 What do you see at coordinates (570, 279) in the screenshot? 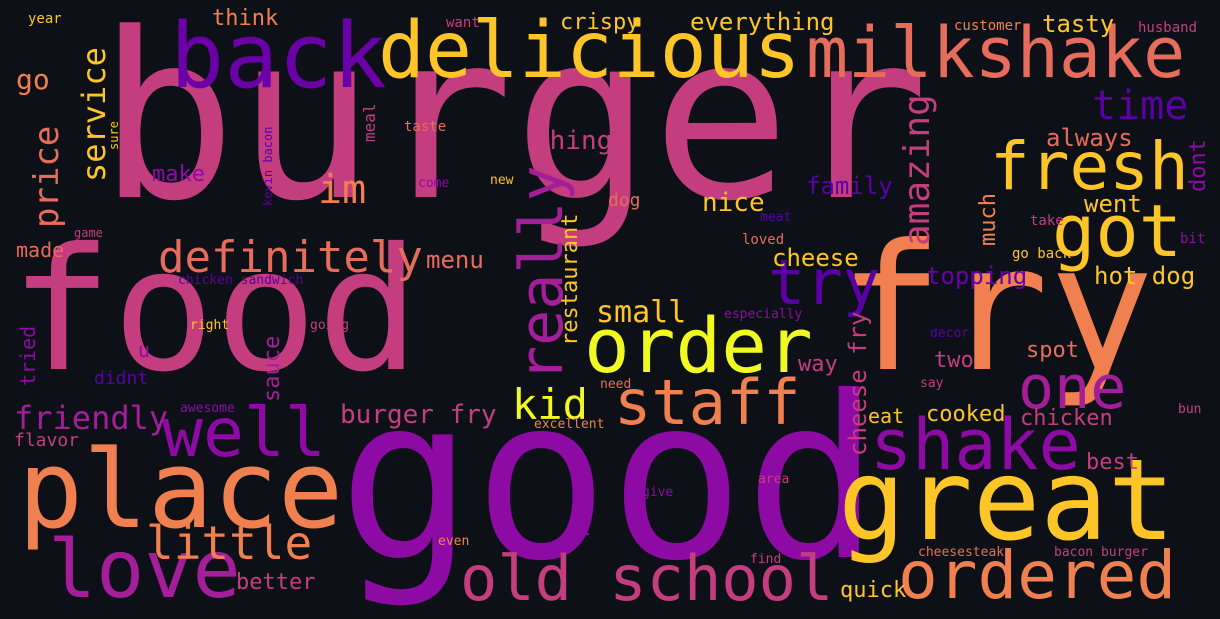
I see `word-restaurant: restaurant` at bounding box center [570, 279].